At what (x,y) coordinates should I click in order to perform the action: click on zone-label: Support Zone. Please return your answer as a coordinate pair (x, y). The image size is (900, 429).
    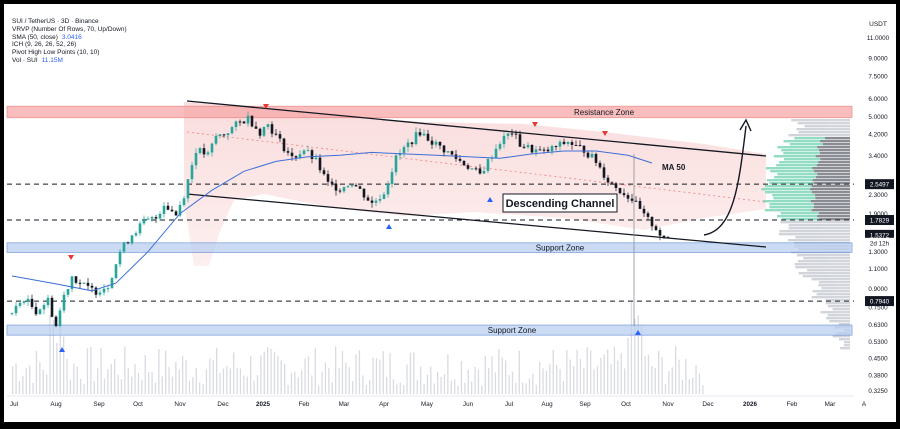
    Looking at the image, I should click on (512, 330).